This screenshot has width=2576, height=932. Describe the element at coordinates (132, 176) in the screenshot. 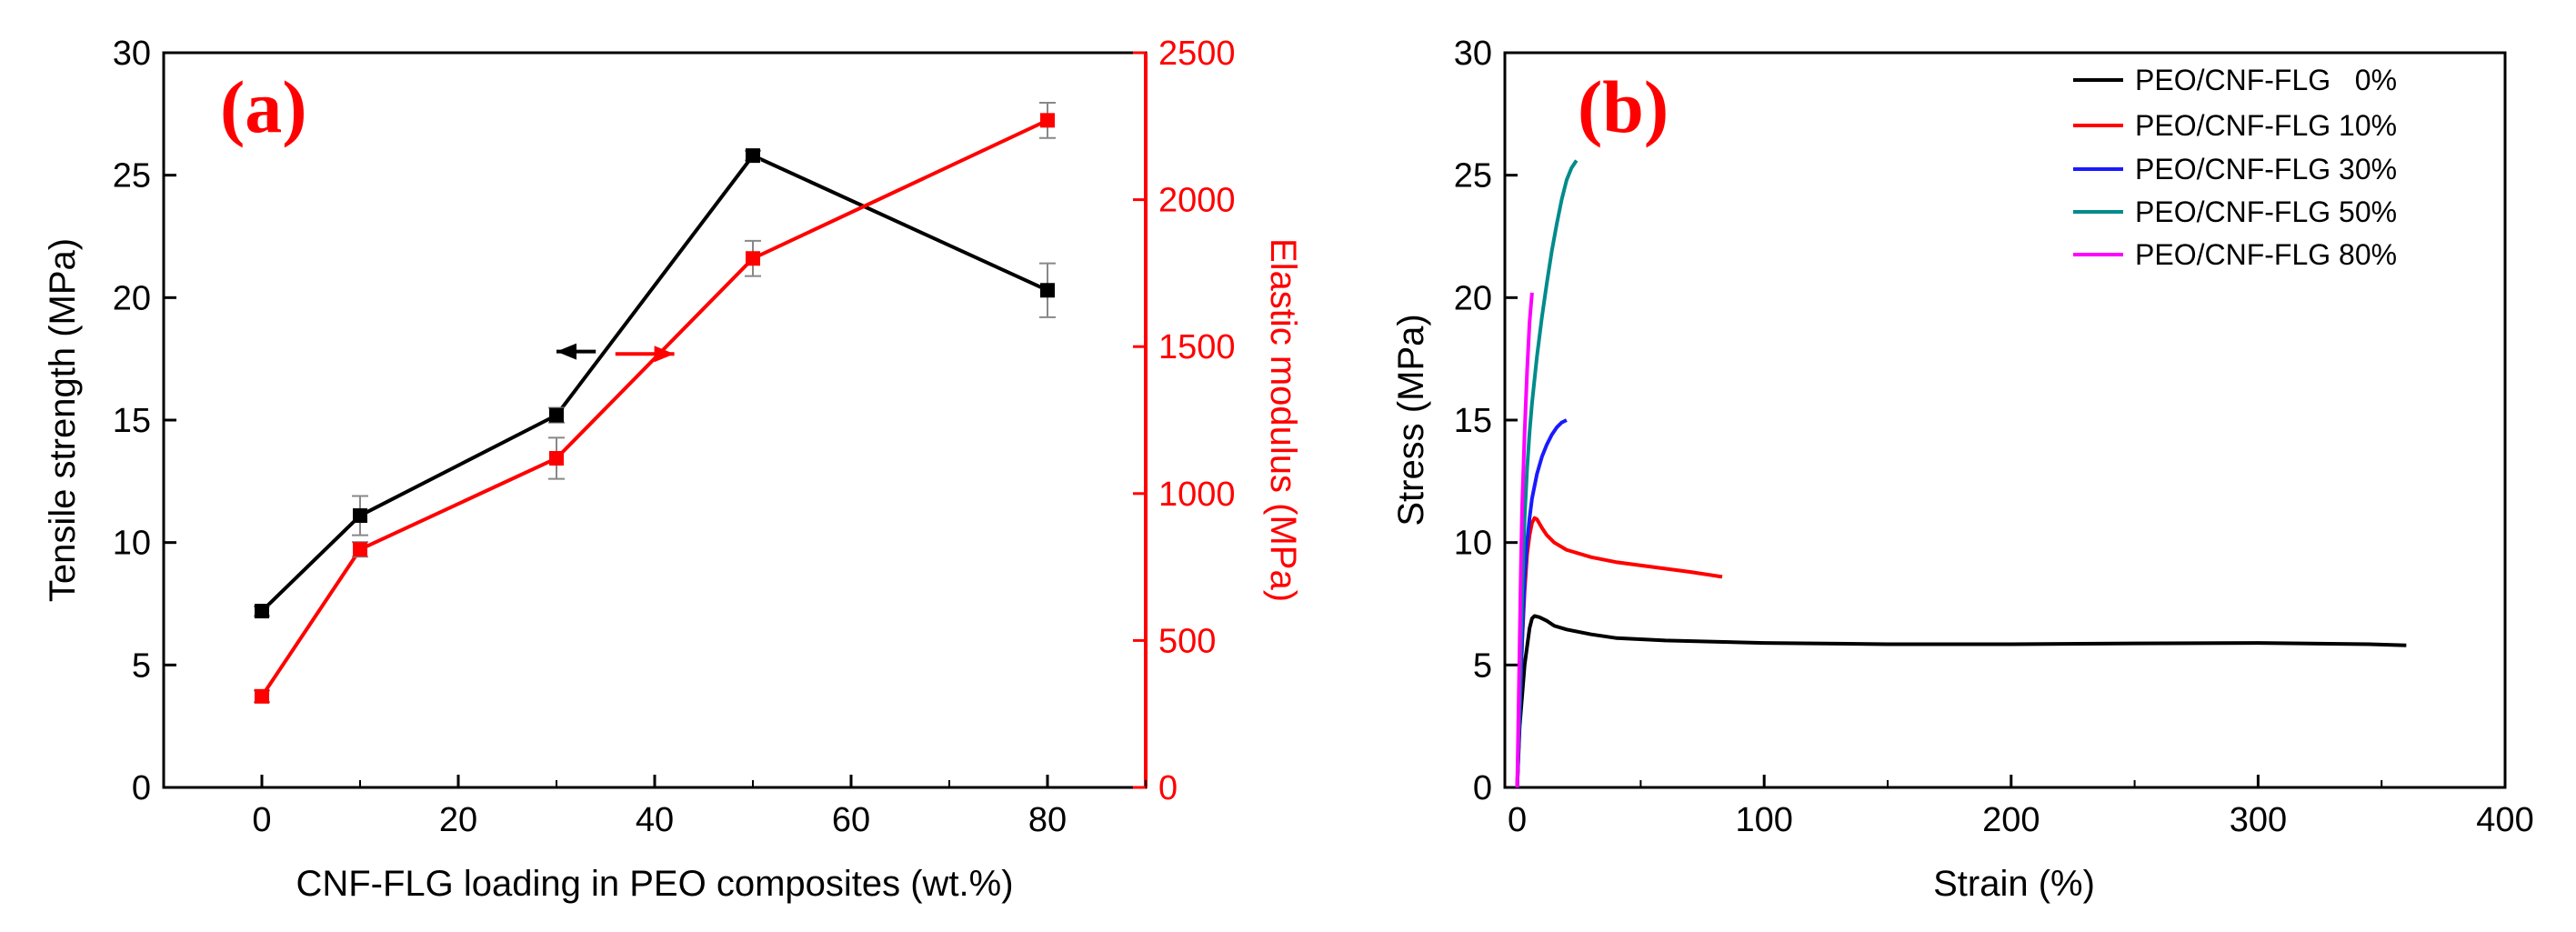

I see `panel-a-y-tick-label: 25` at that location.